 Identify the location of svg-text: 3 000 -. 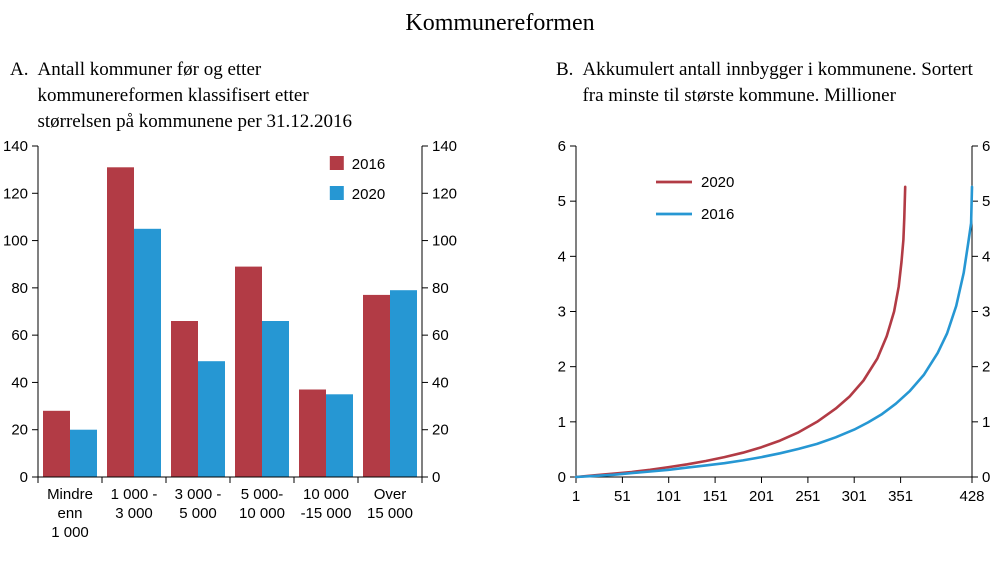
(198, 494).